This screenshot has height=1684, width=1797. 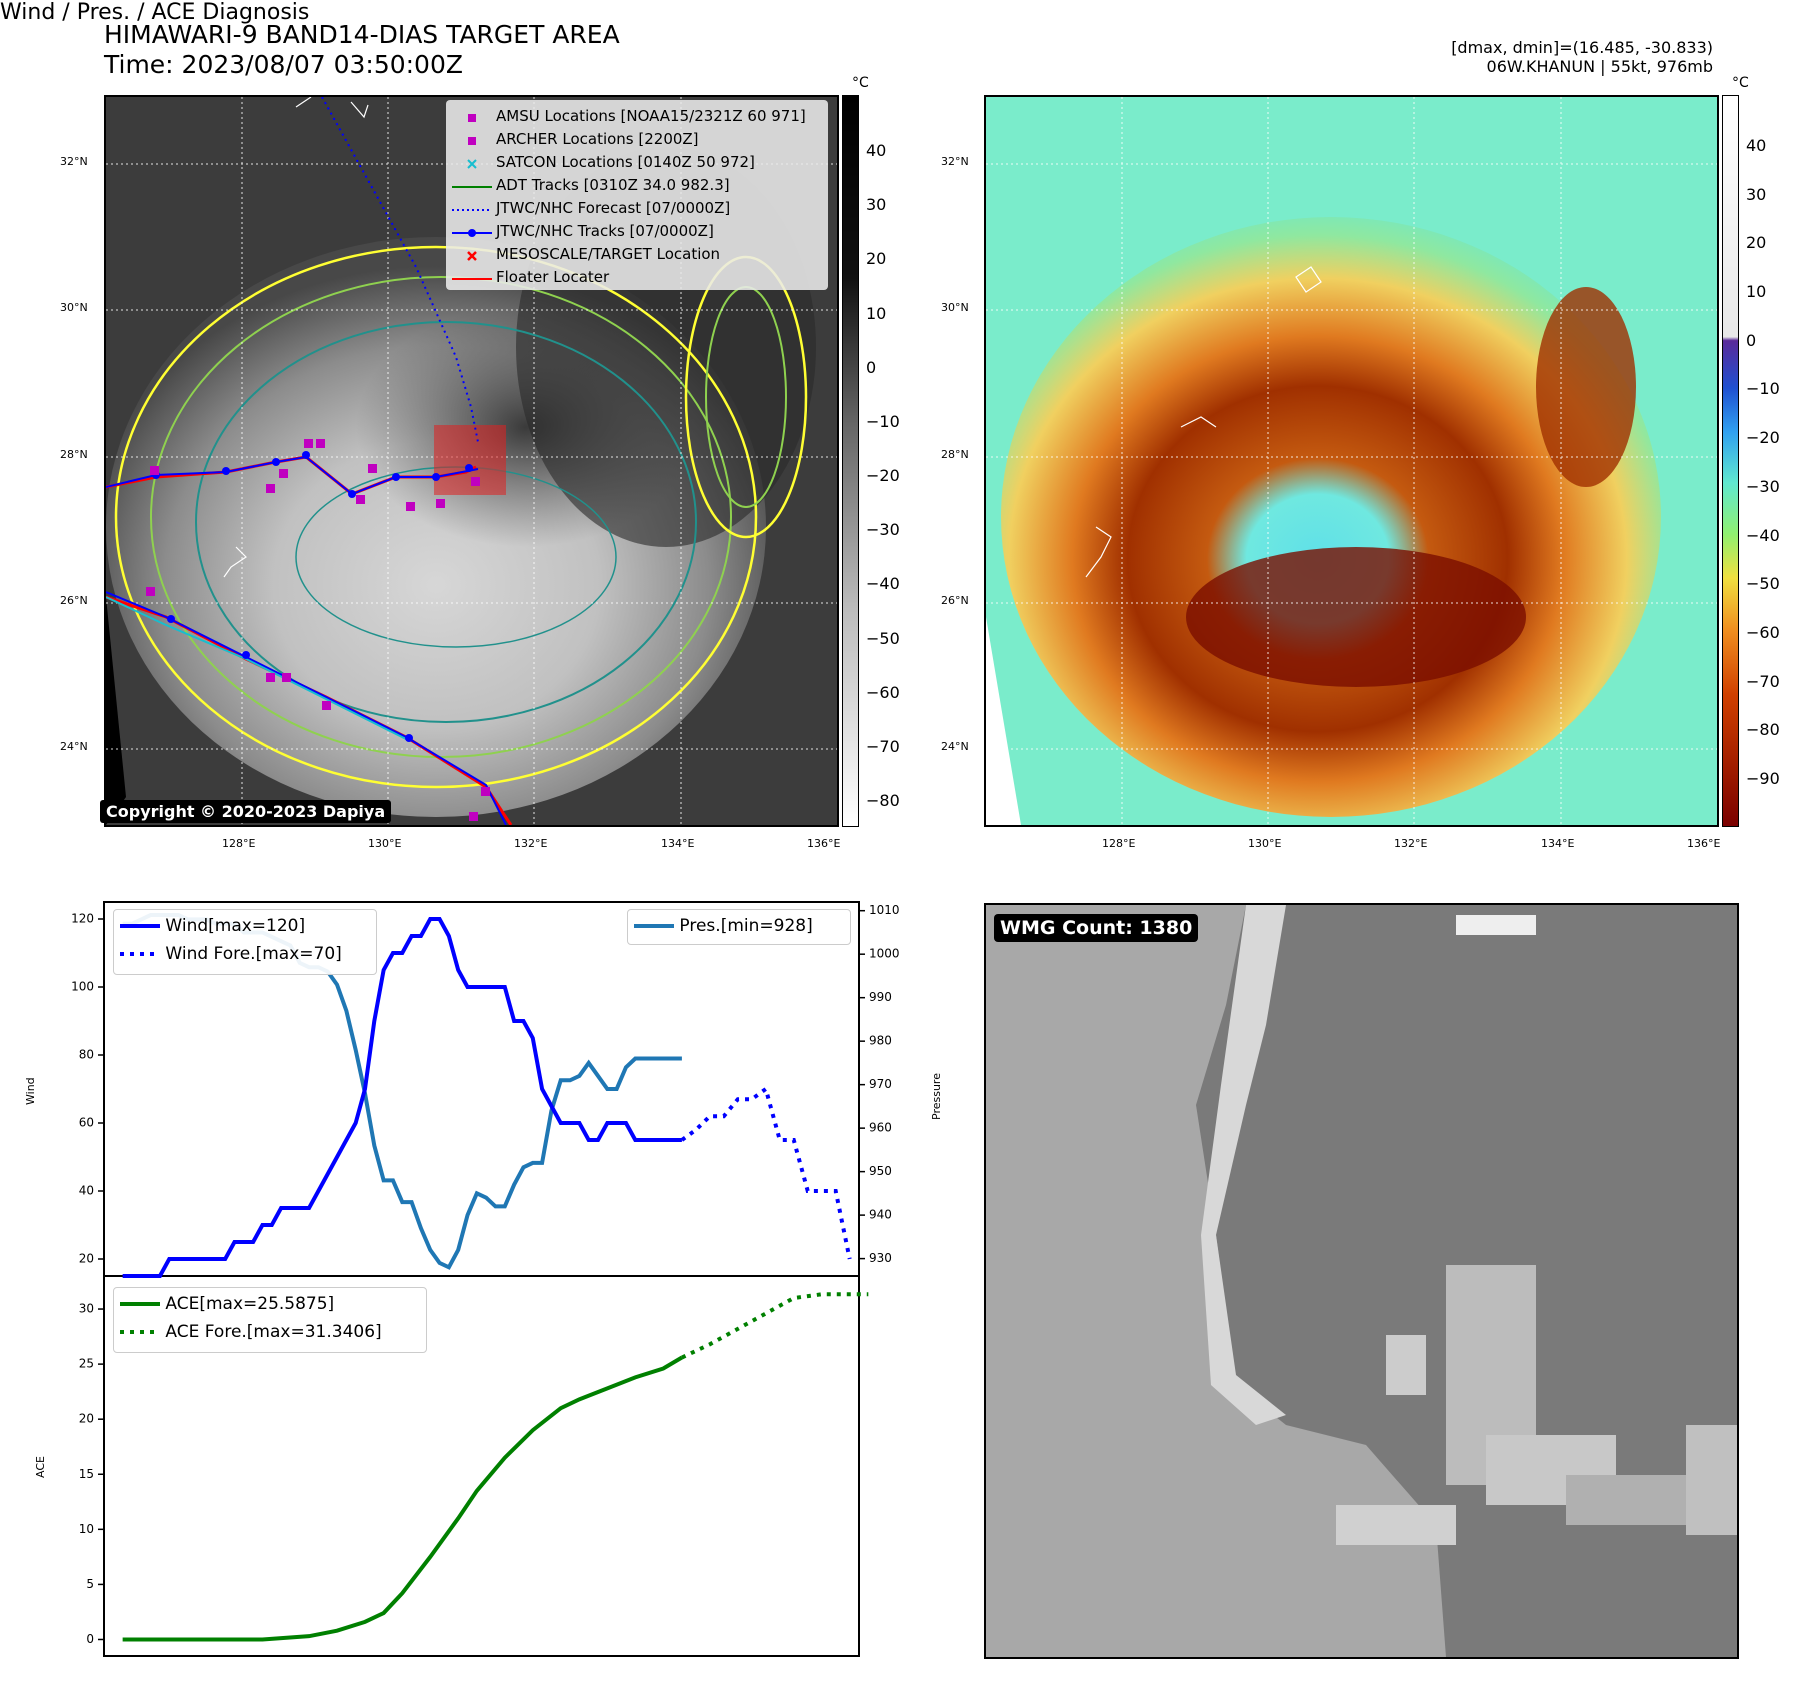 What do you see at coordinates (270, 1320) in the screenshot?
I see `ace-legend: ACE[max=25.5875] ACE Fore.[max=31.3406]` at bounding box center [270, 1320].